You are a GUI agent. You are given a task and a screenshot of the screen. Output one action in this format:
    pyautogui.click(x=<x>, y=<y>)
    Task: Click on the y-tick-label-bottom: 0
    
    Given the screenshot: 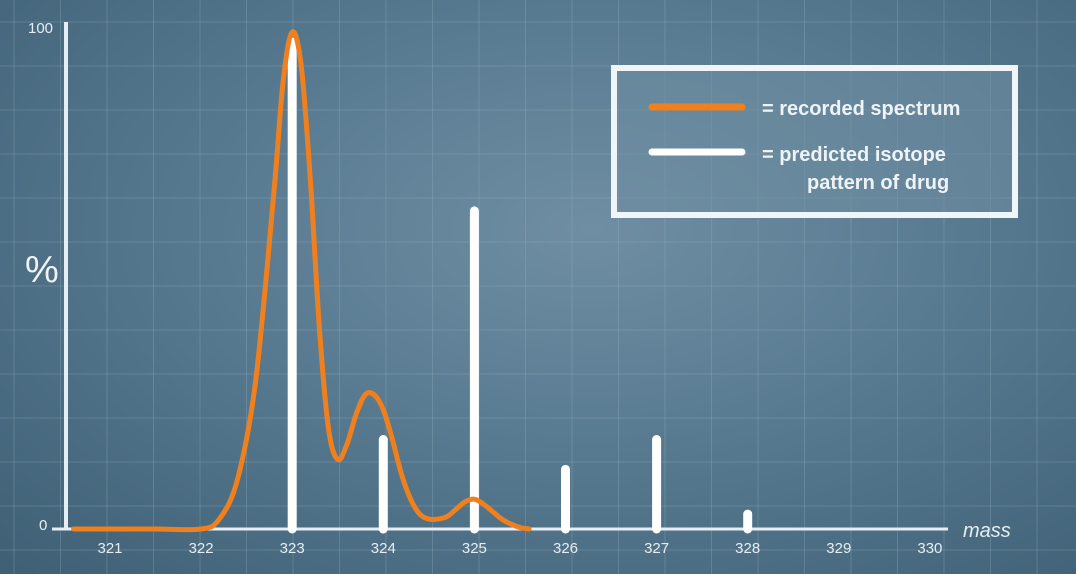 What is the action you would take?
    pyautogui.click(x=43, y=525)
    